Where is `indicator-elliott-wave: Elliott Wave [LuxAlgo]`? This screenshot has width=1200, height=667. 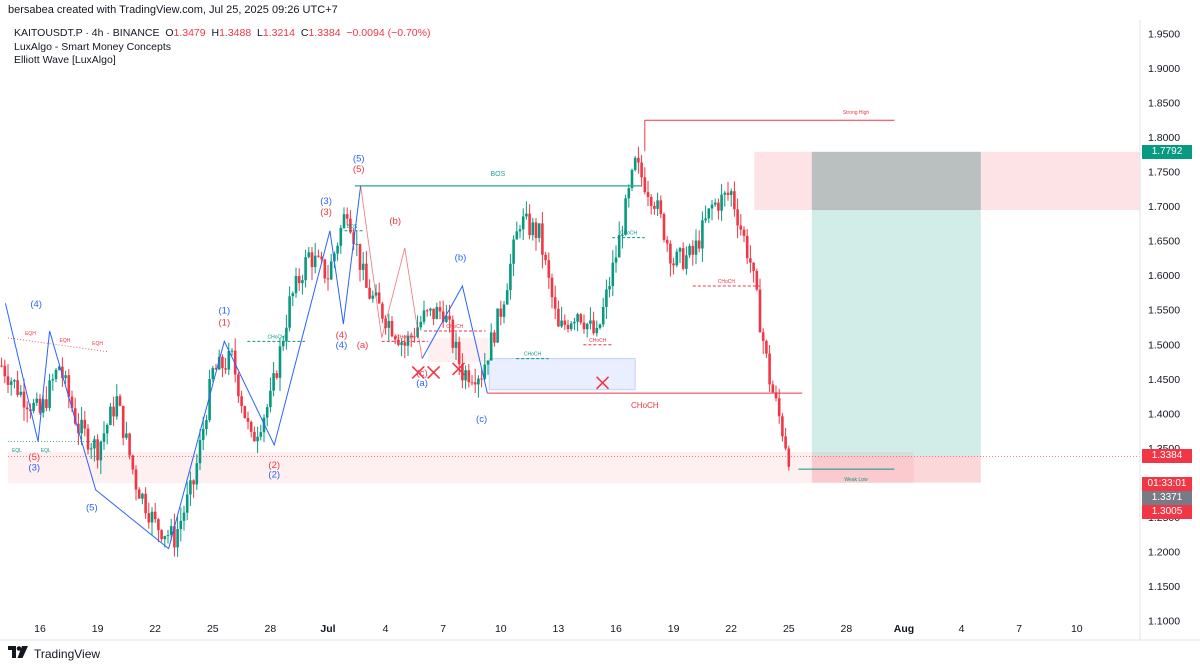
indicator-elliott-wave: Elliott Wave [LuxAlgo] is located at coordinates (65, 60).